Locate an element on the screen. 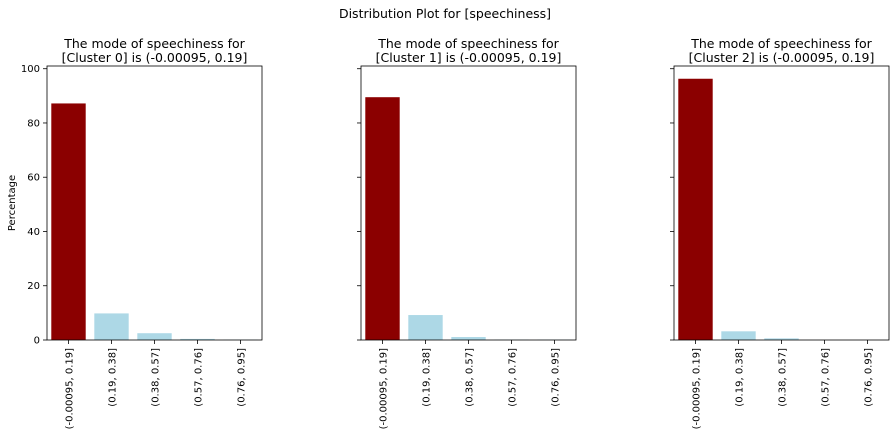 This screenshot has height=435, width=891. subplot-title-line: [Cluster 1] is (-0.00095, 0.19] is located at coordinates (469, 57).